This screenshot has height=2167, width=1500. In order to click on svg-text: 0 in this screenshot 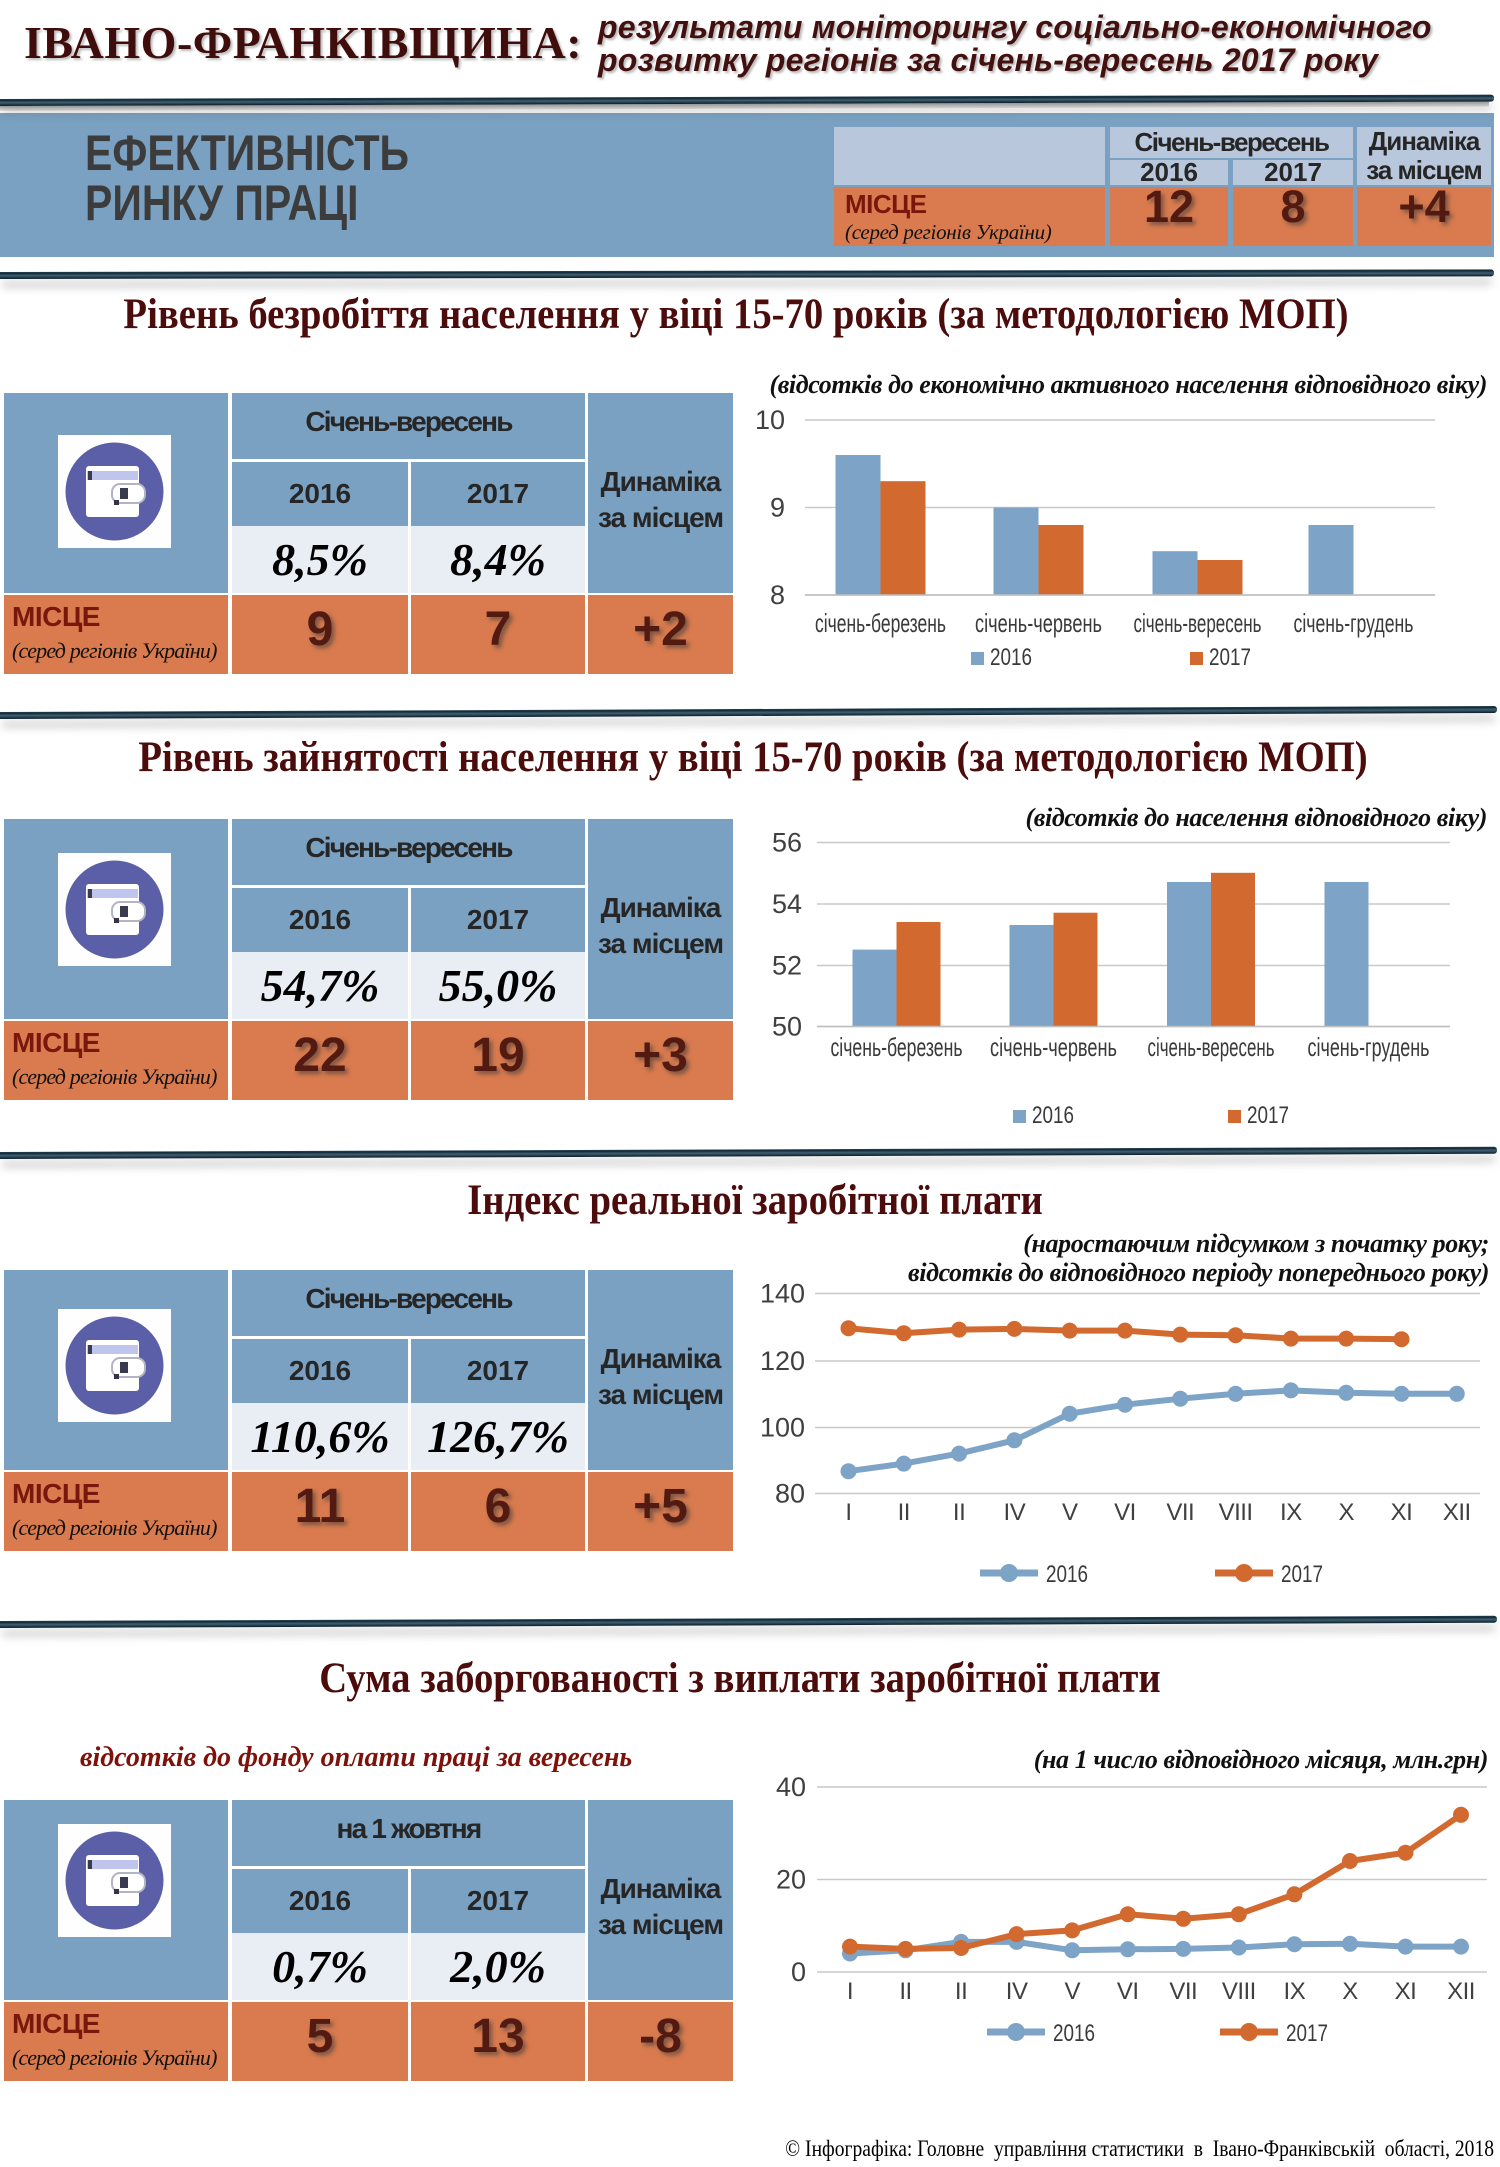, I will do `click(798, 1972)`.